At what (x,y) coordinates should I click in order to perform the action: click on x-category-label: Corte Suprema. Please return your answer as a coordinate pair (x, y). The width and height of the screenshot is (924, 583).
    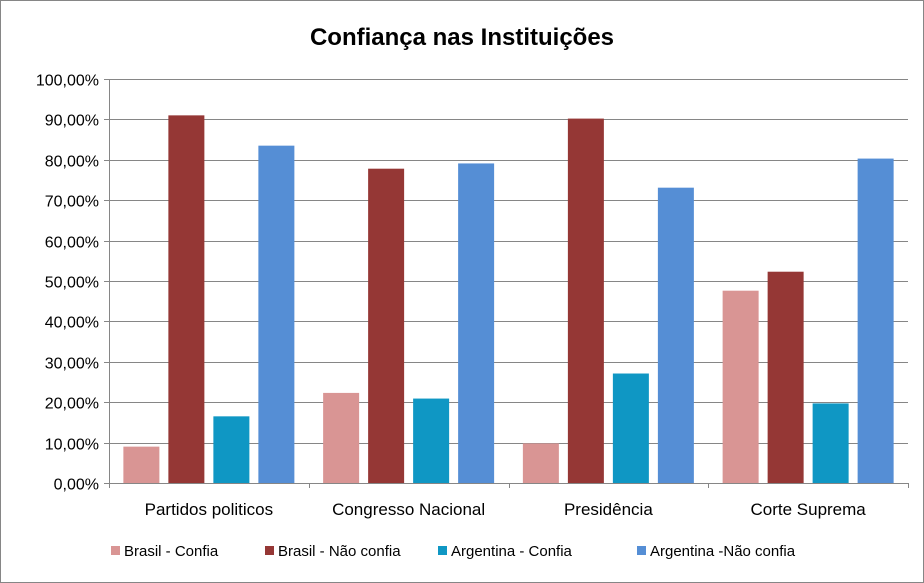
    Looking at the image, I should click on (808, 509).